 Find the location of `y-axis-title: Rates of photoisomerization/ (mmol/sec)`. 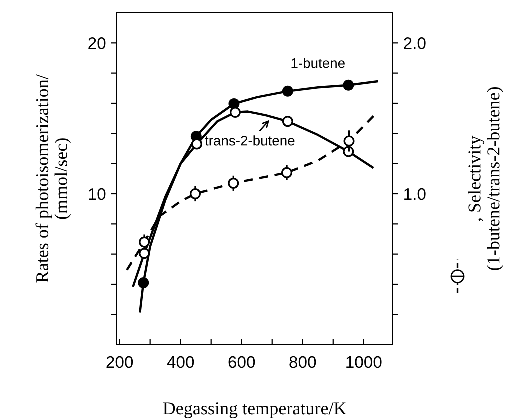

y-axis-title: Rates of photoisomerization/ (mmol/sec) is located at coordinates (54, 178).